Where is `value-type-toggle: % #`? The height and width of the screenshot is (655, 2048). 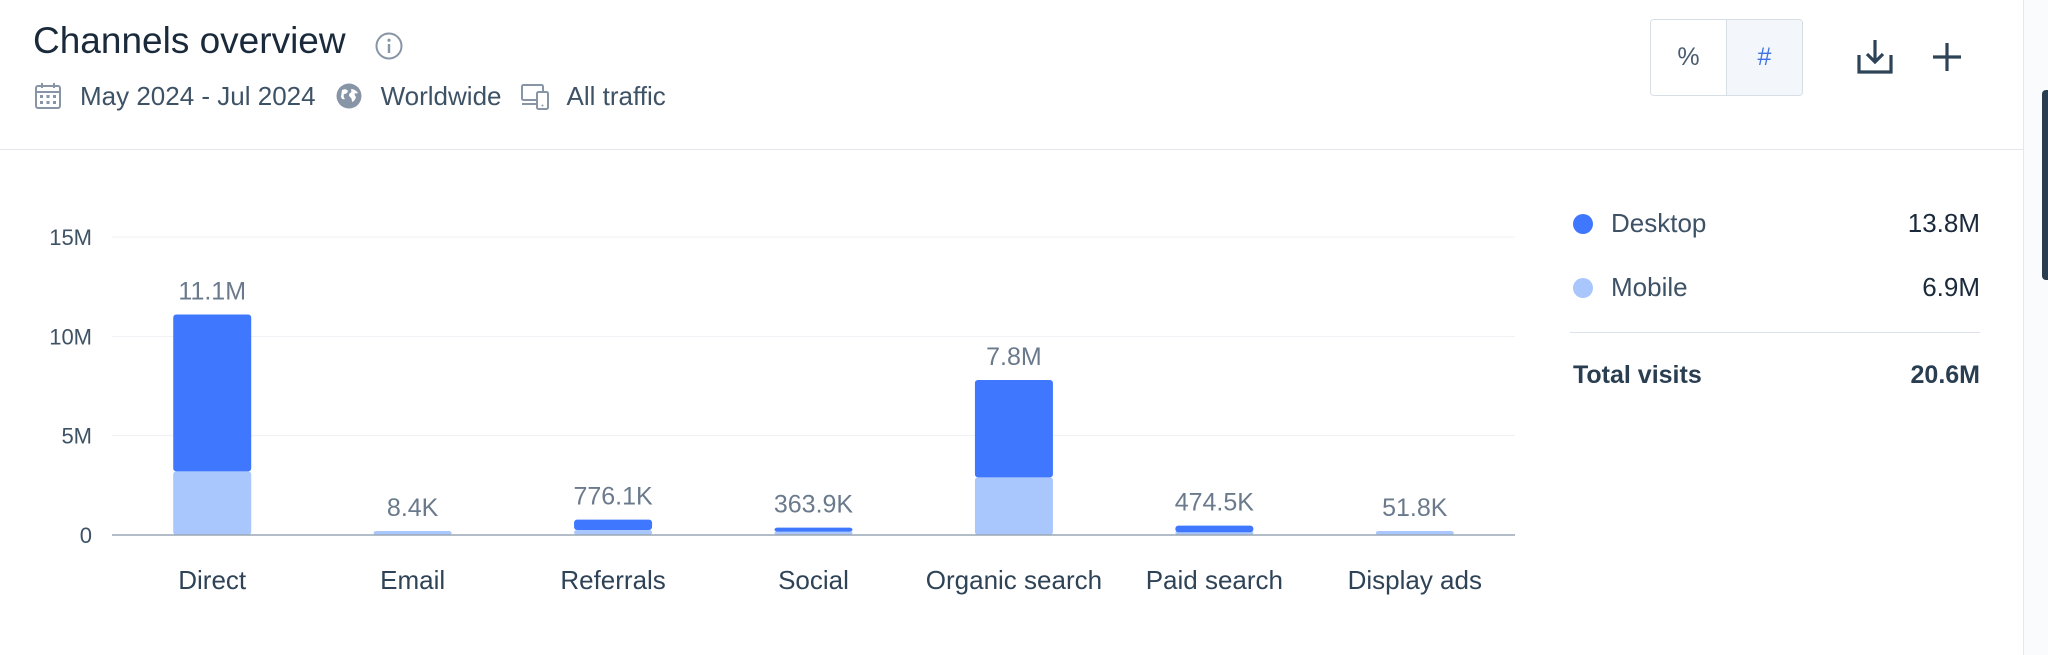 value-type-toggle: % # is located at coordinates (1726, 57).